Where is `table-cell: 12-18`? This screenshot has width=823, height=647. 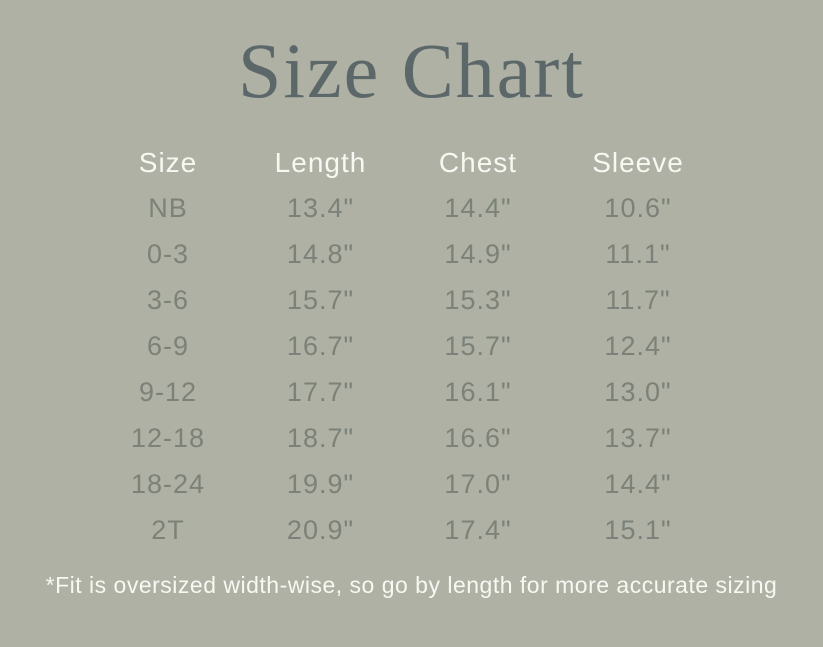
table-cell: 12-18 is located at coordinates (168, 438).